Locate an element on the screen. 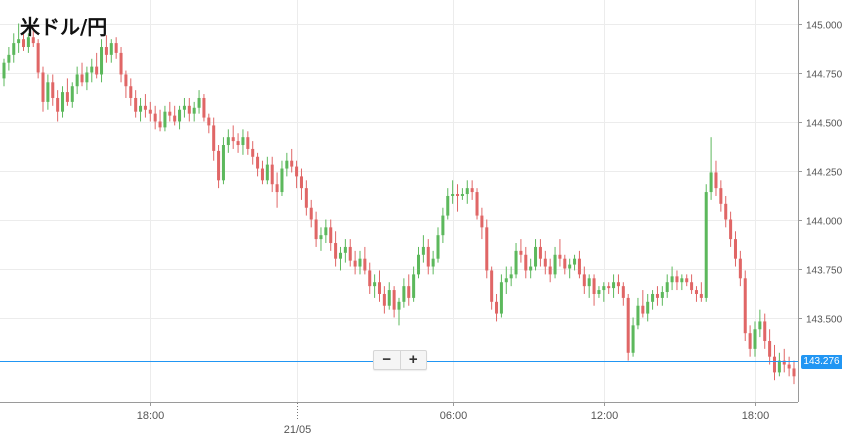  y-tick-label: 143.500 is located at coordinates (824, 320).